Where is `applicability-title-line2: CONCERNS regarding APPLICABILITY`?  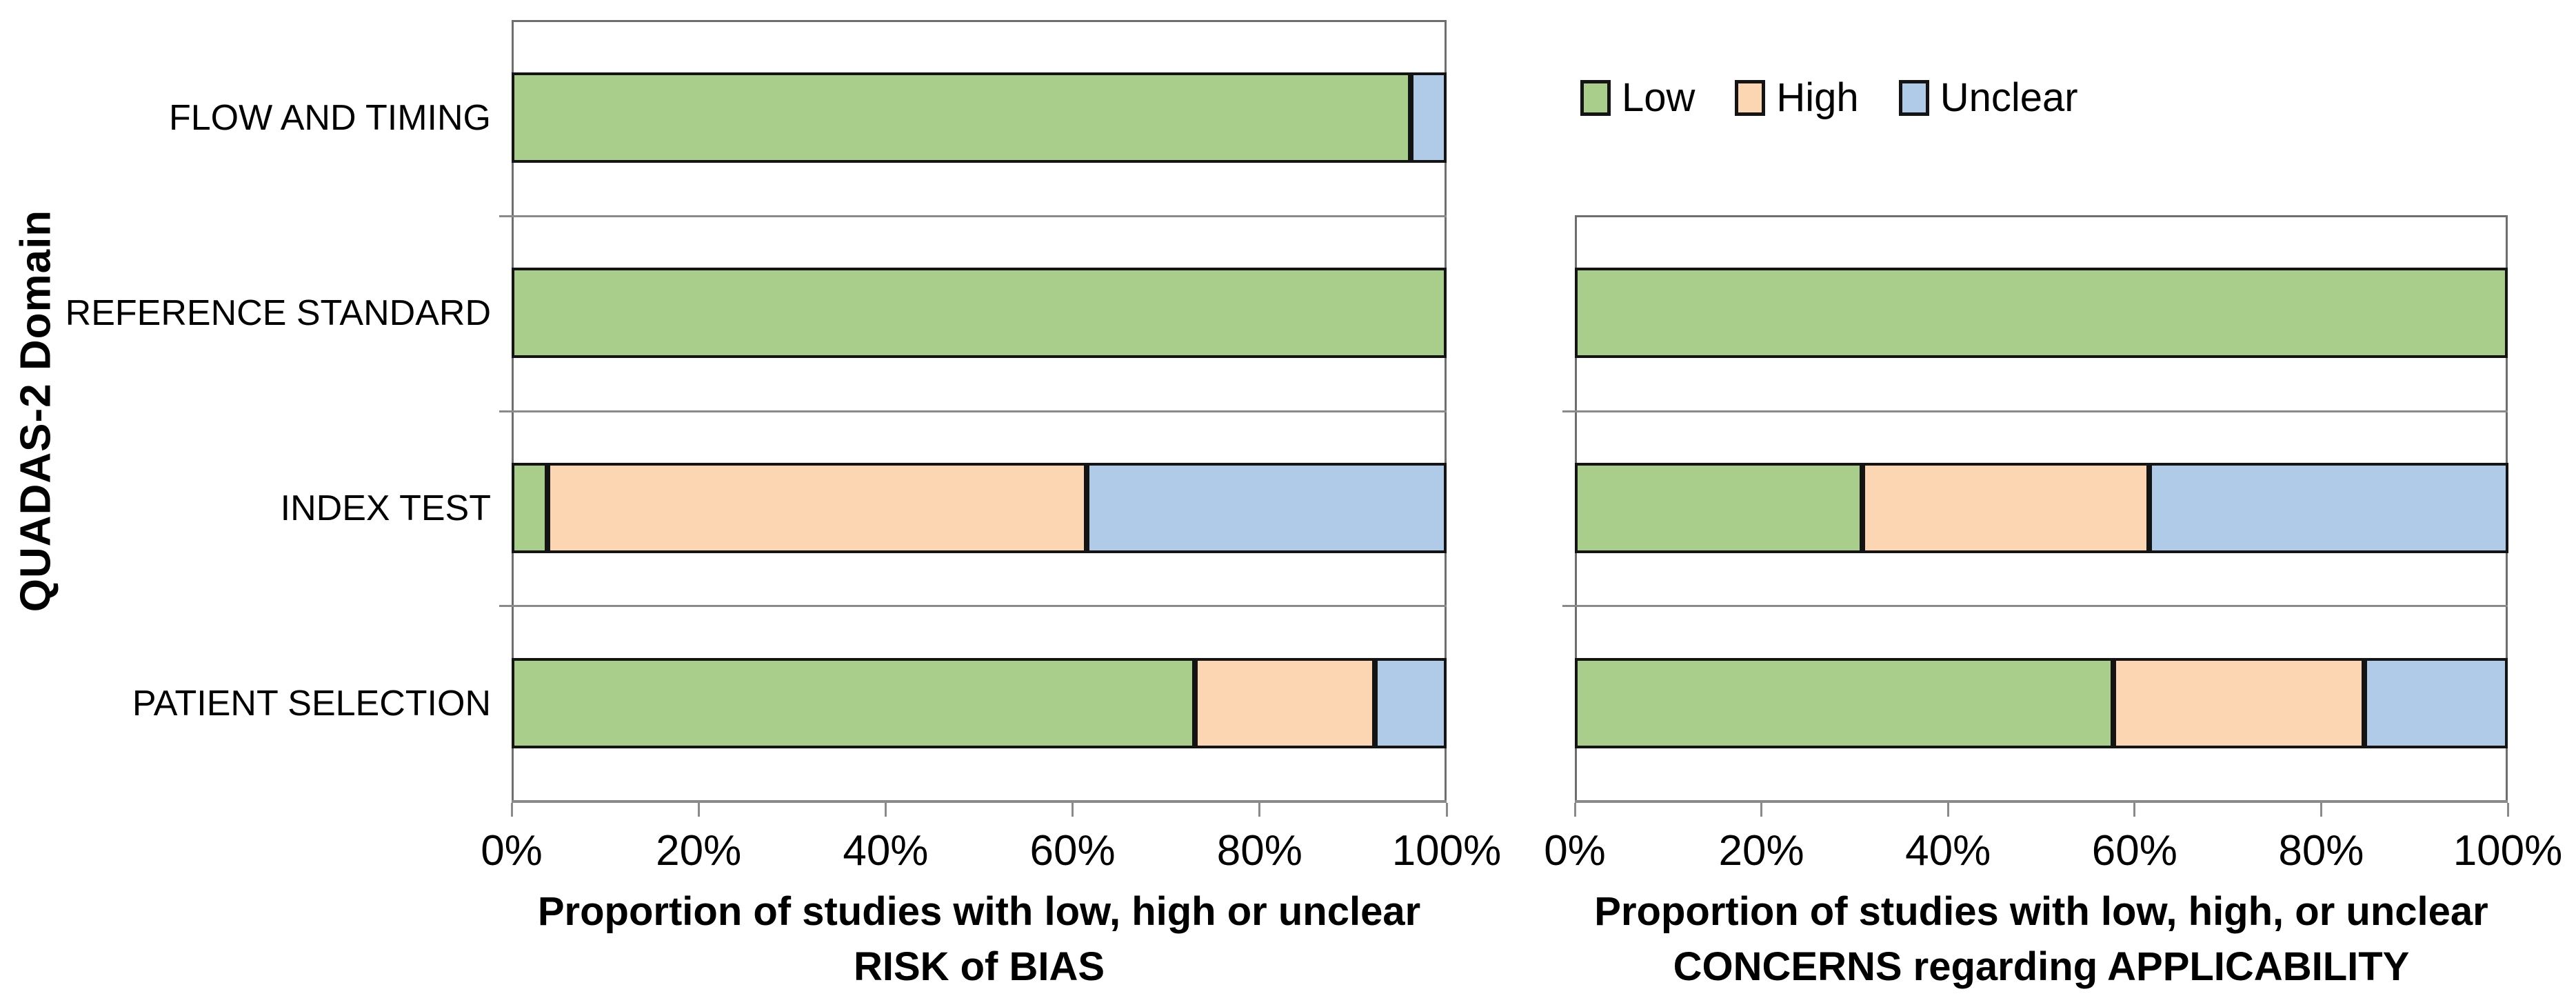 applicability-title-line2: CONCERNS regarding APPLICABILITY is located at coordinates (2041, 966).